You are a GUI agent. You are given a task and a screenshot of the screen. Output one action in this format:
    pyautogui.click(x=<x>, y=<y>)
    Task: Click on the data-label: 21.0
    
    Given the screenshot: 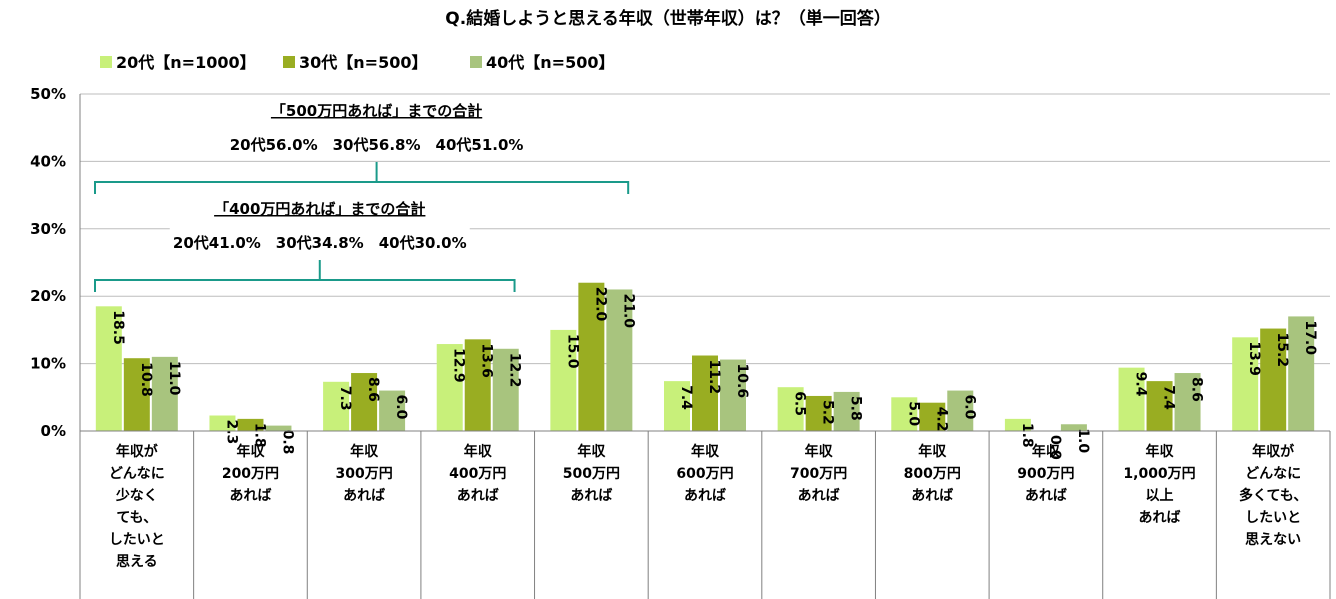 What is the action you would take?
    pyautogui.click(x=628, y=310)
    